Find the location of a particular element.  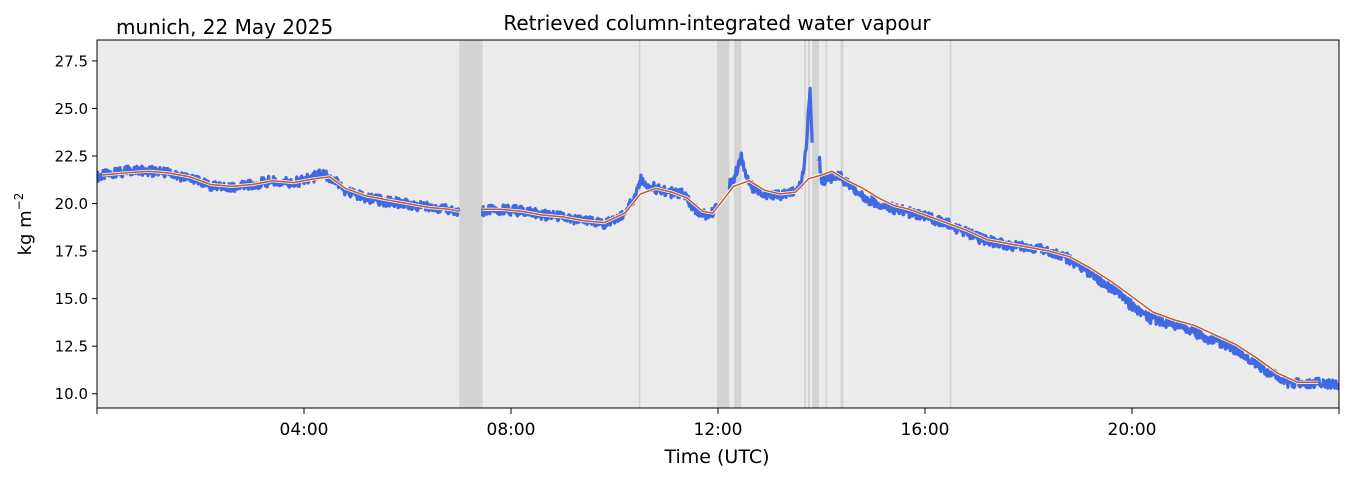

x-tick-label-3: 16:00 is located at coordinates (925, 430).